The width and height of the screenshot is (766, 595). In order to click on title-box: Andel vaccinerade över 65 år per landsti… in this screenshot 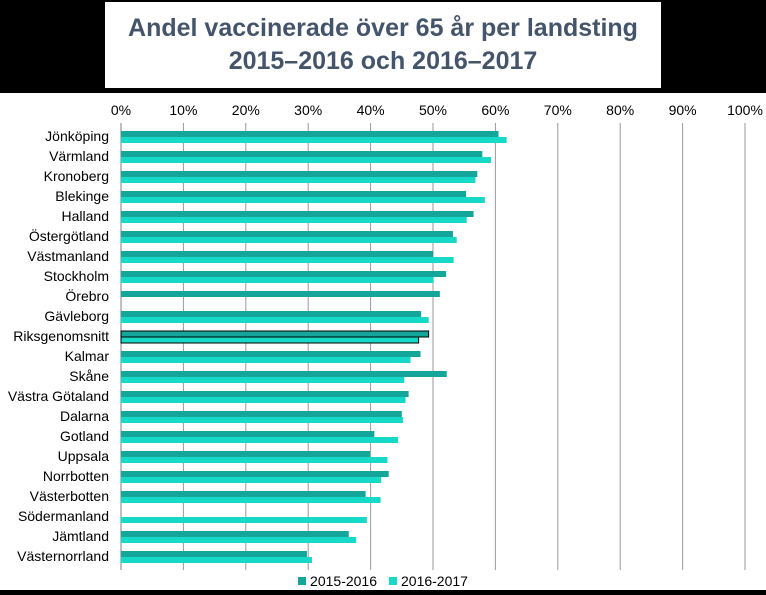, I will do `click(383, 45)`.